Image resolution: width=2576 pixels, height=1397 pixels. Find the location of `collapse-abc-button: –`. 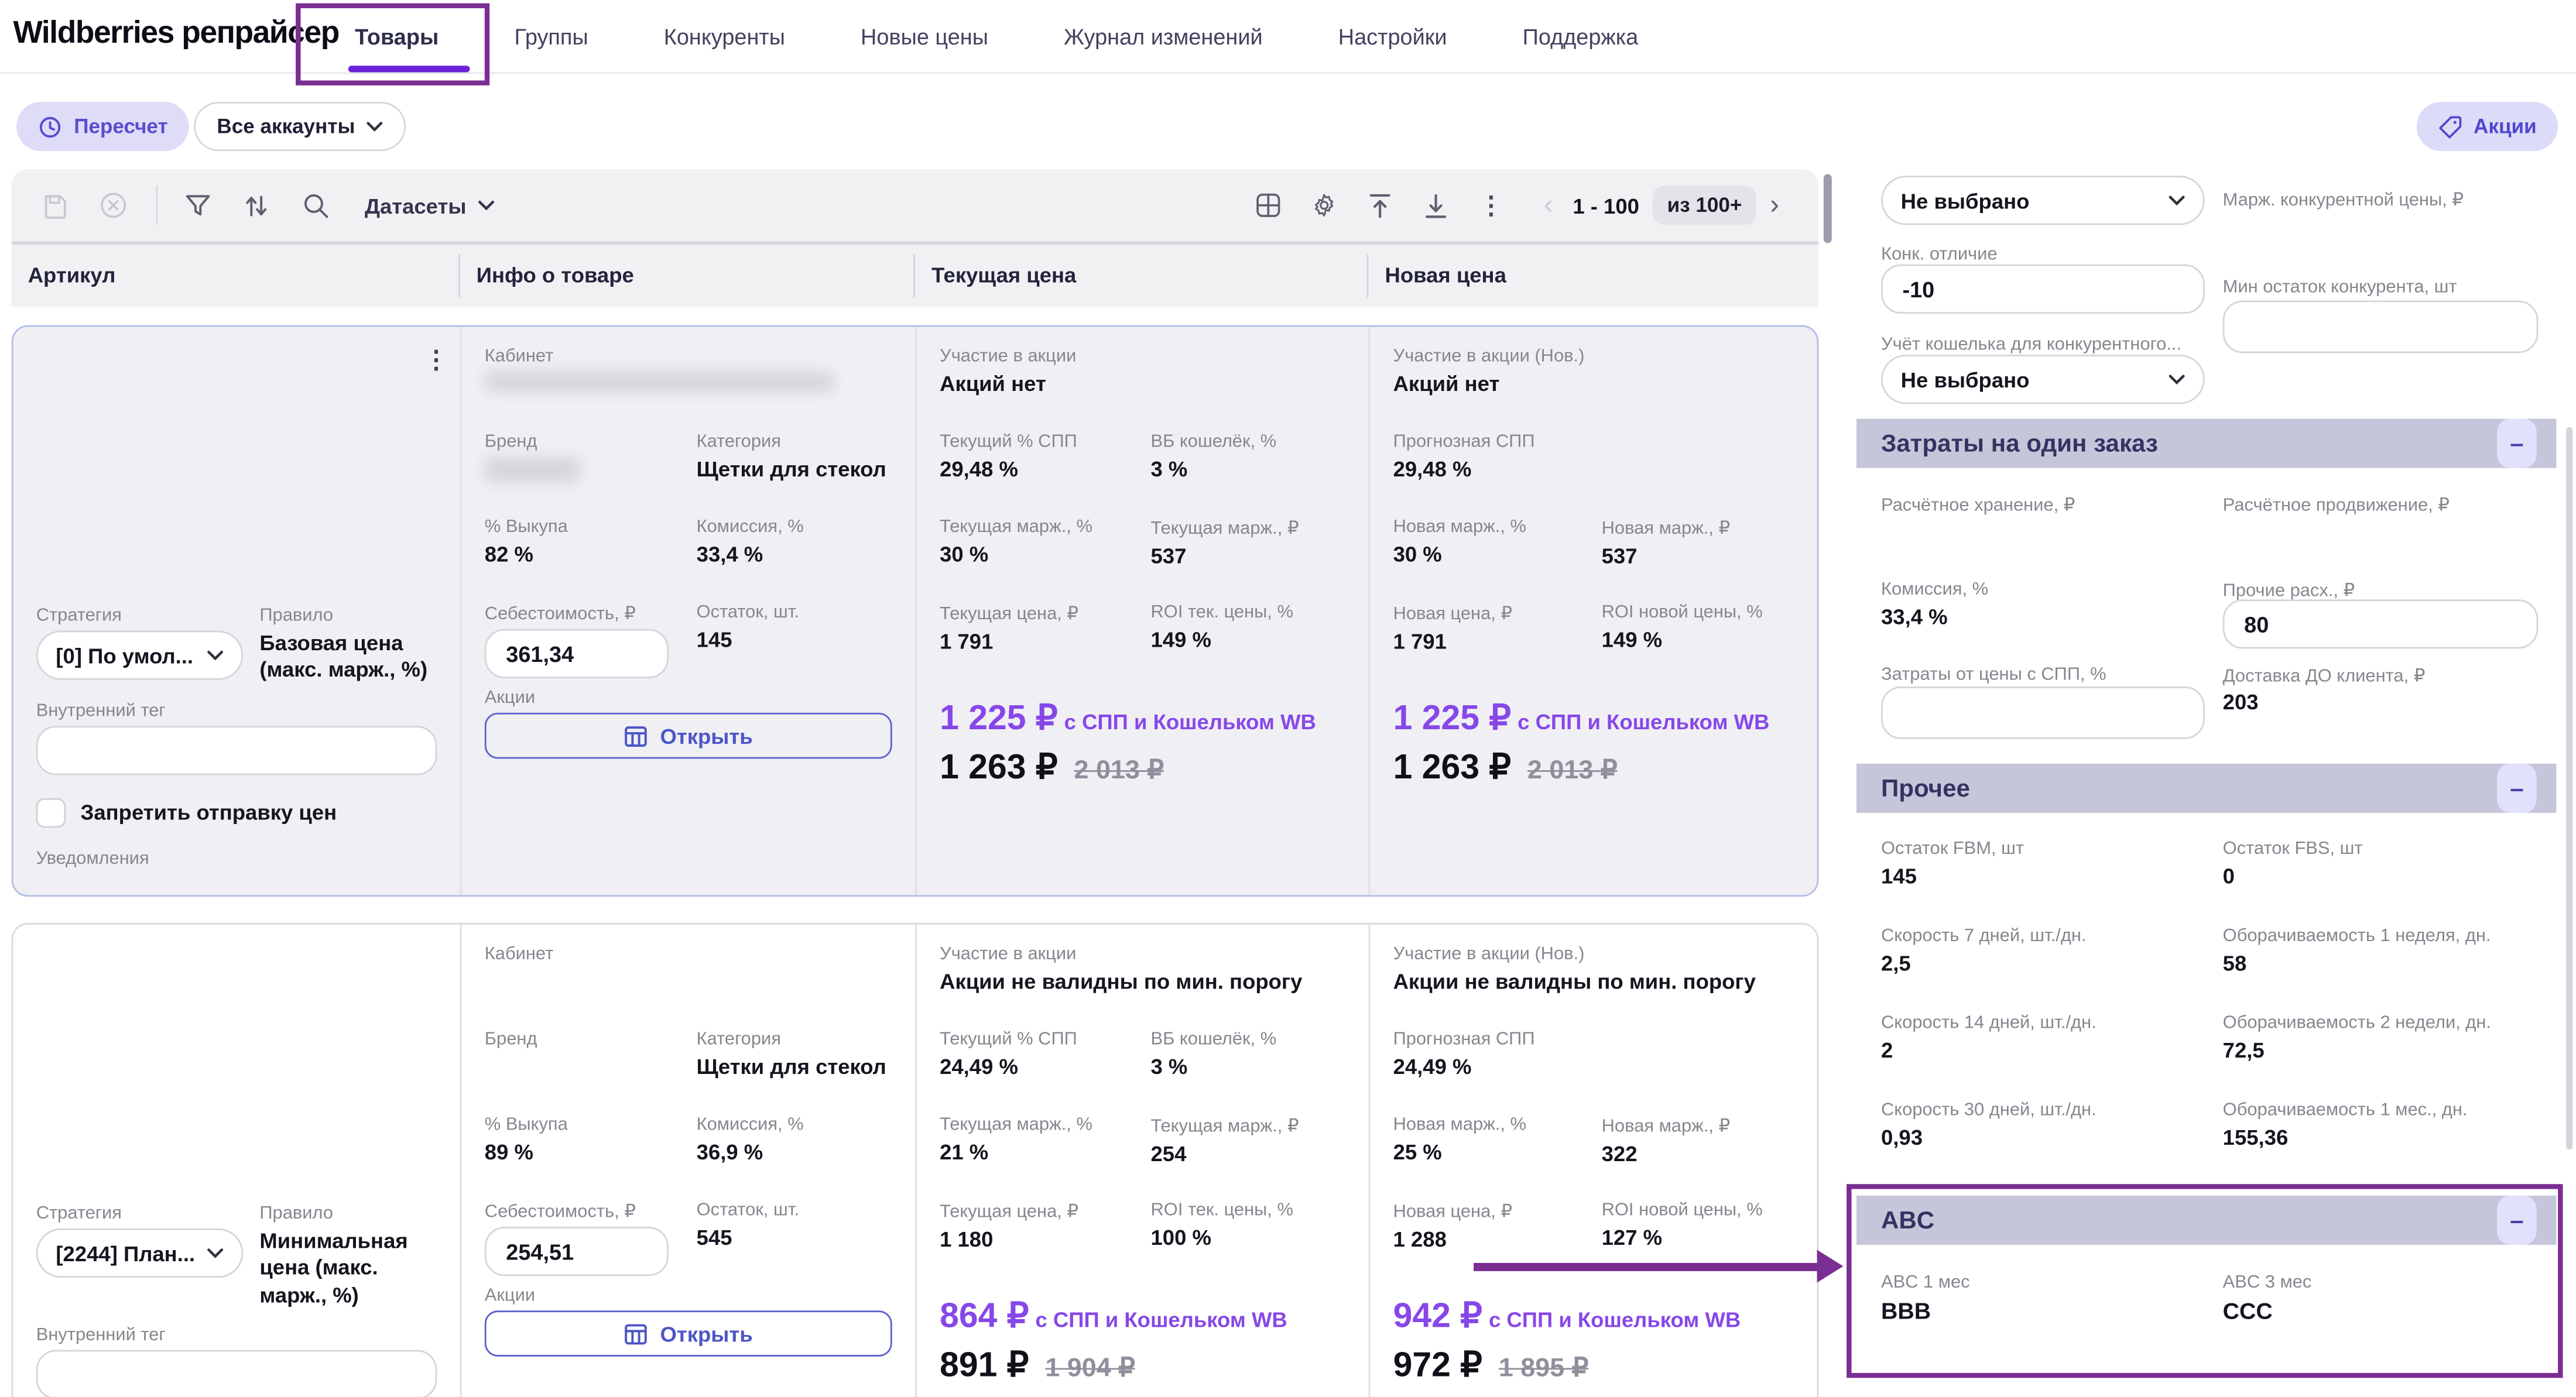

collapse-abc-button: – is located at coordinates (2517, 1220).